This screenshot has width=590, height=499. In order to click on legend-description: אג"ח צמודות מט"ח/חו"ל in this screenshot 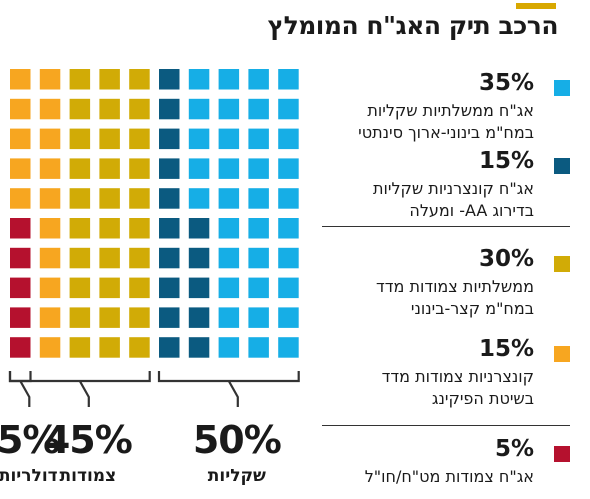, I will do `click(449, 477)`.